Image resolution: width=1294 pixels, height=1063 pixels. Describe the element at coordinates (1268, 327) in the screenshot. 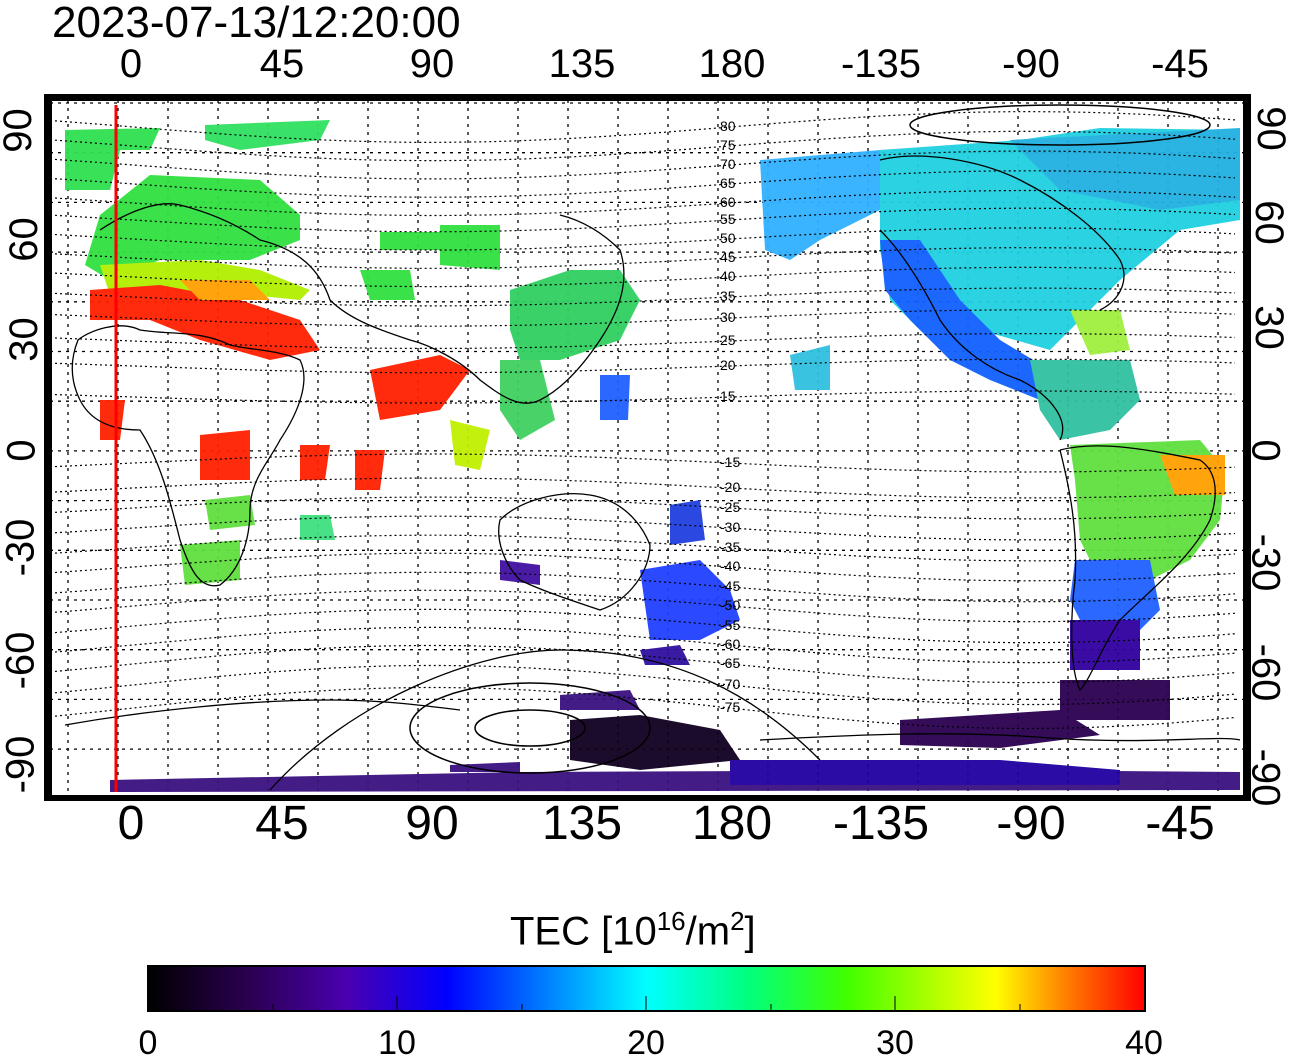

I see `y-tick-right: 30` at that location.